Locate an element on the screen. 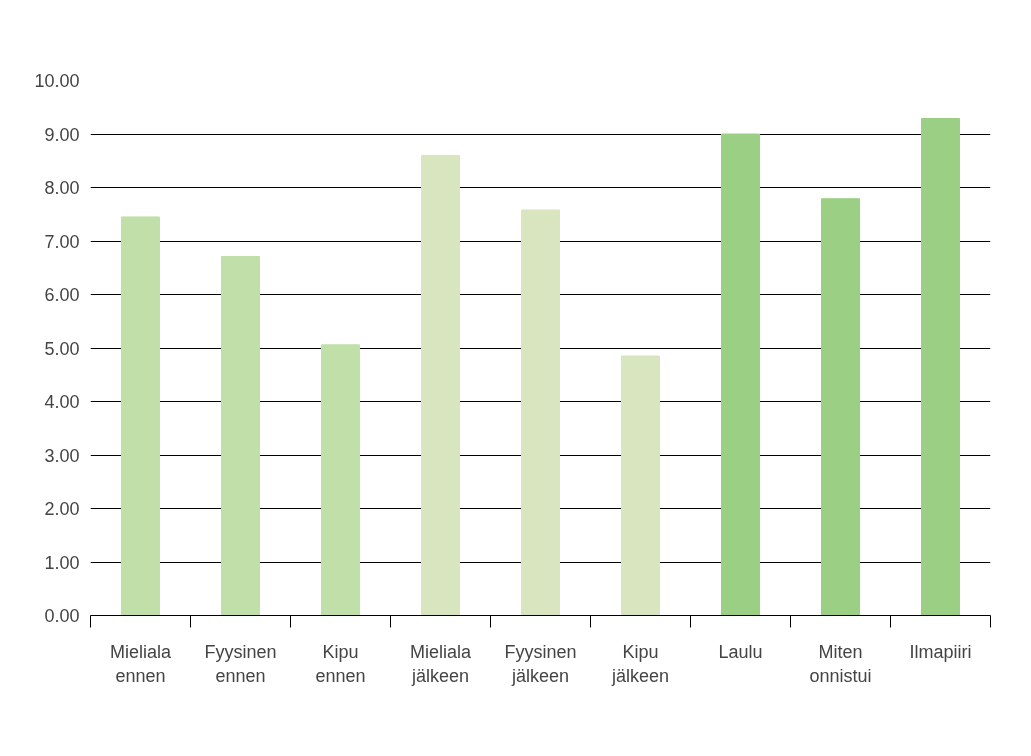  y-tick-label: 1.00 is located at coordinates (62, 562).